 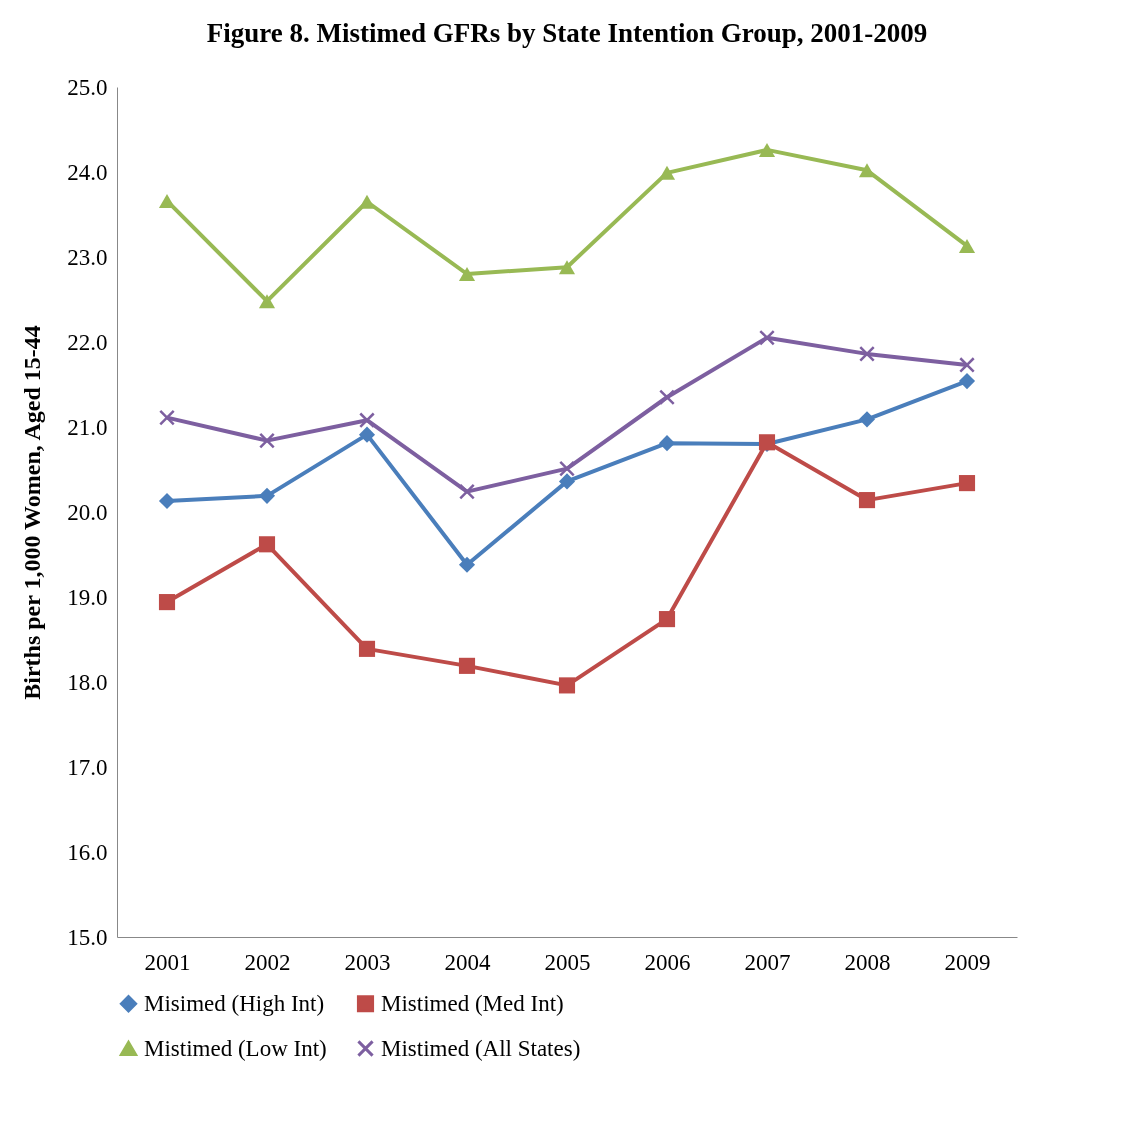 What do you see at coordinates (867, 962) in the screenshot?
I see `x-tick-label: 2008` at bounding box center [867, 962].